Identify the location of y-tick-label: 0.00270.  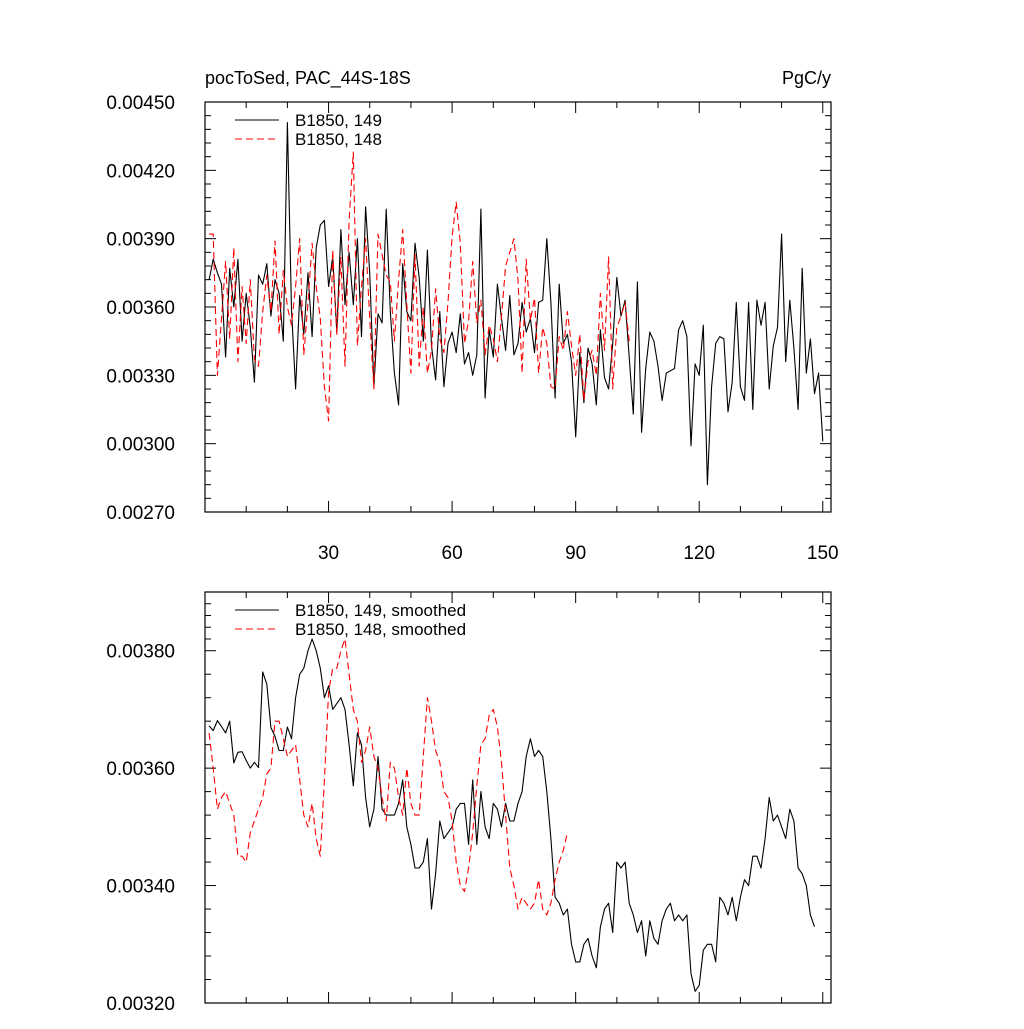
(140, 513).